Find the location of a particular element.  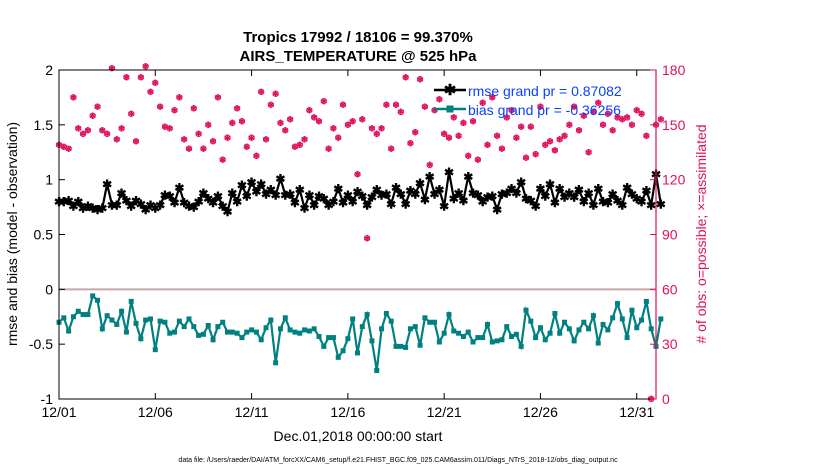

y-left-tick-label: 0.5 is located at coordinates (44, 235).